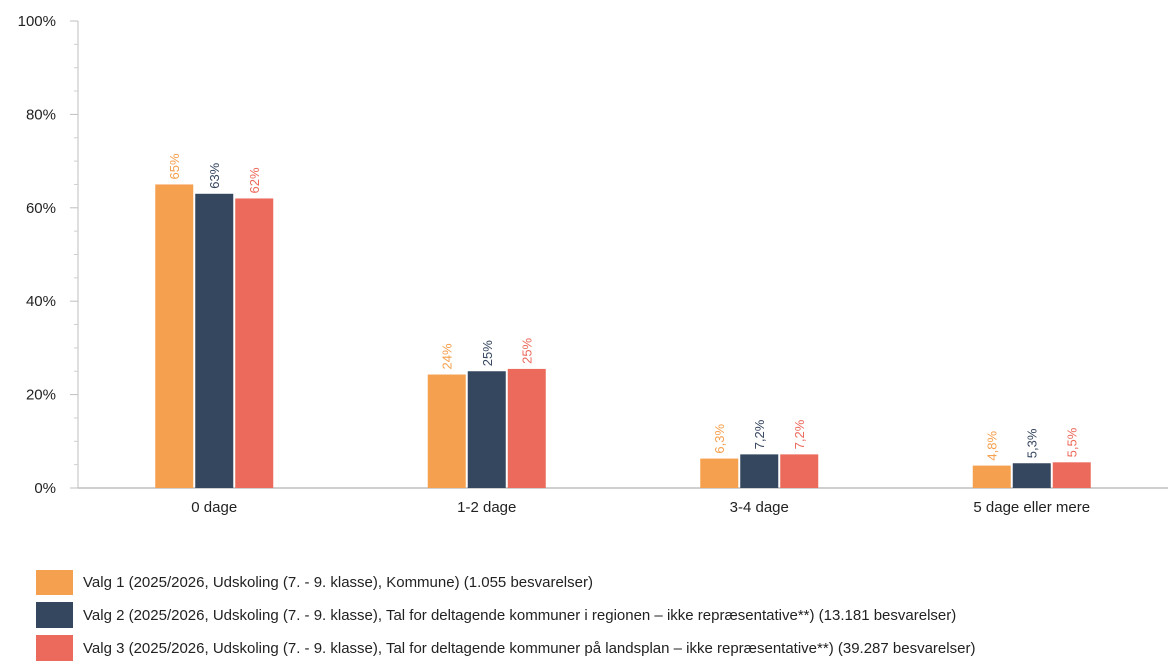 Image resolution: width=1168 pixels, height=669 pixels. Describe the element at coordinates (1072, 442) in the screenshot. I see `data-label: 5,5%` at that location.